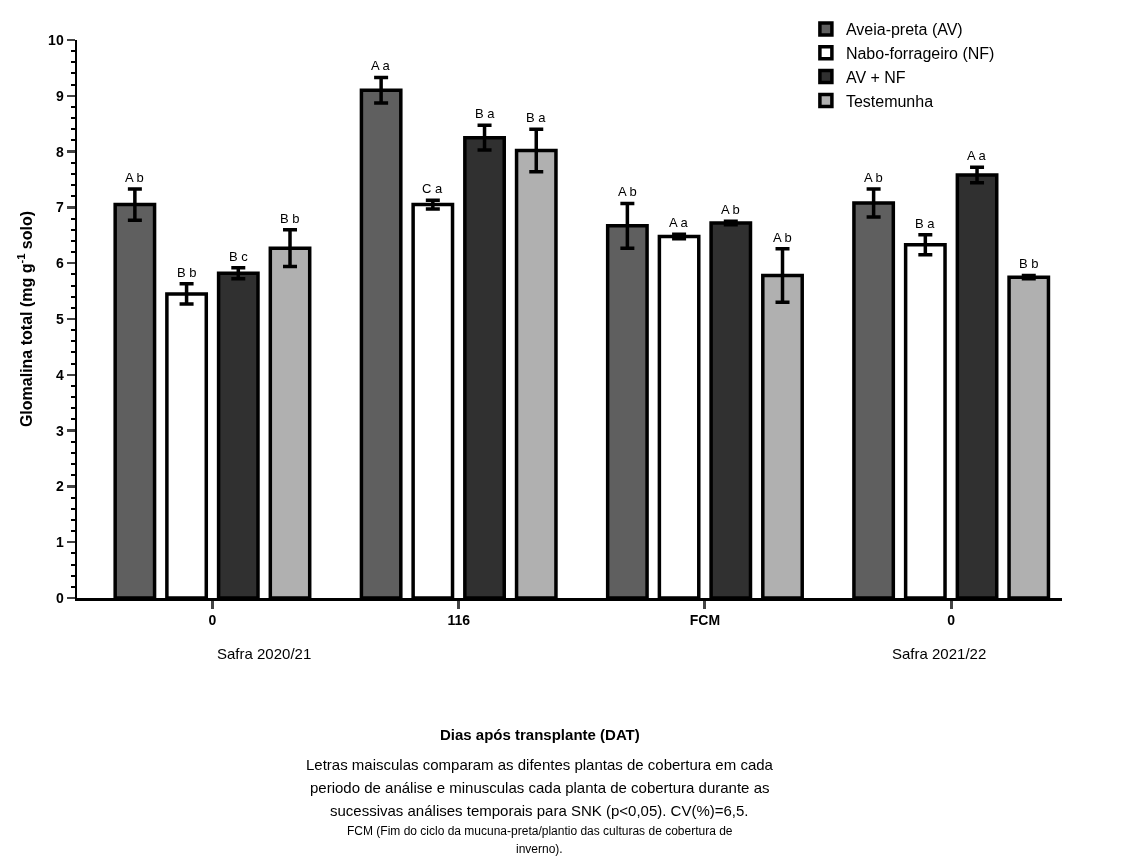 This screenshot has height=866, width=1126. What do you see at coordinates (889, 101) in the screenshot?
I see `legend-label: Testemunha` at bounding box center [889, 101].